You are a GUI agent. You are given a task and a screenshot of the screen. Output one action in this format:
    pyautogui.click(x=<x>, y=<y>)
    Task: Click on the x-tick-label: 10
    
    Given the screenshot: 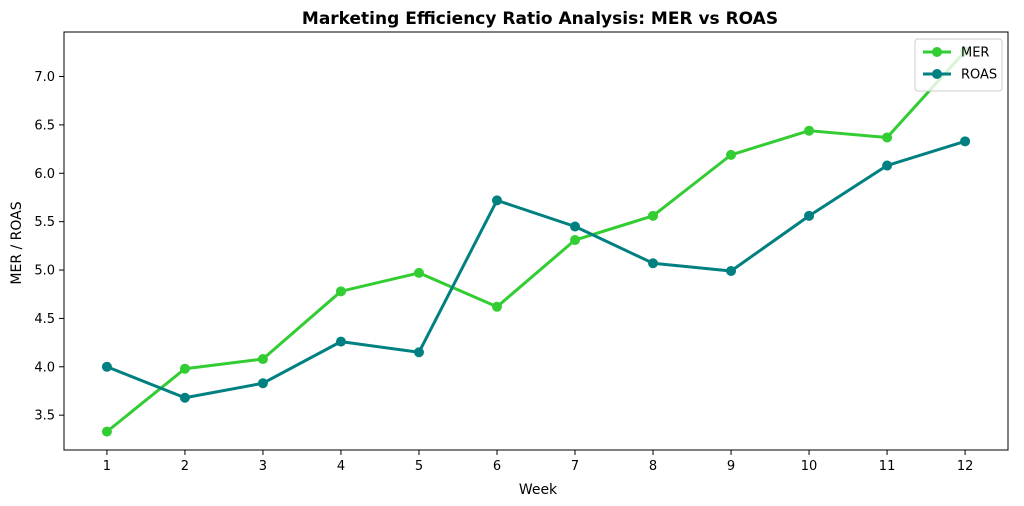 What is the action you would take?
    pyautogui.click(x=809, y=466)
    